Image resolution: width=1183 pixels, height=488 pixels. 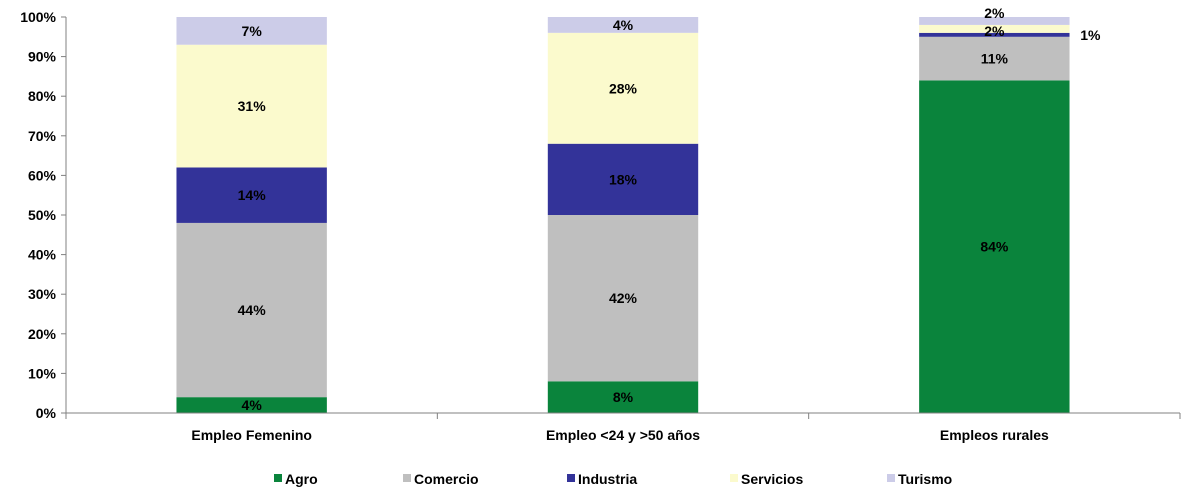 What do you see at coordinates (446, 479) in the screenshot?
I see `legend-label: Comercio` at bounding box center [446, 479].